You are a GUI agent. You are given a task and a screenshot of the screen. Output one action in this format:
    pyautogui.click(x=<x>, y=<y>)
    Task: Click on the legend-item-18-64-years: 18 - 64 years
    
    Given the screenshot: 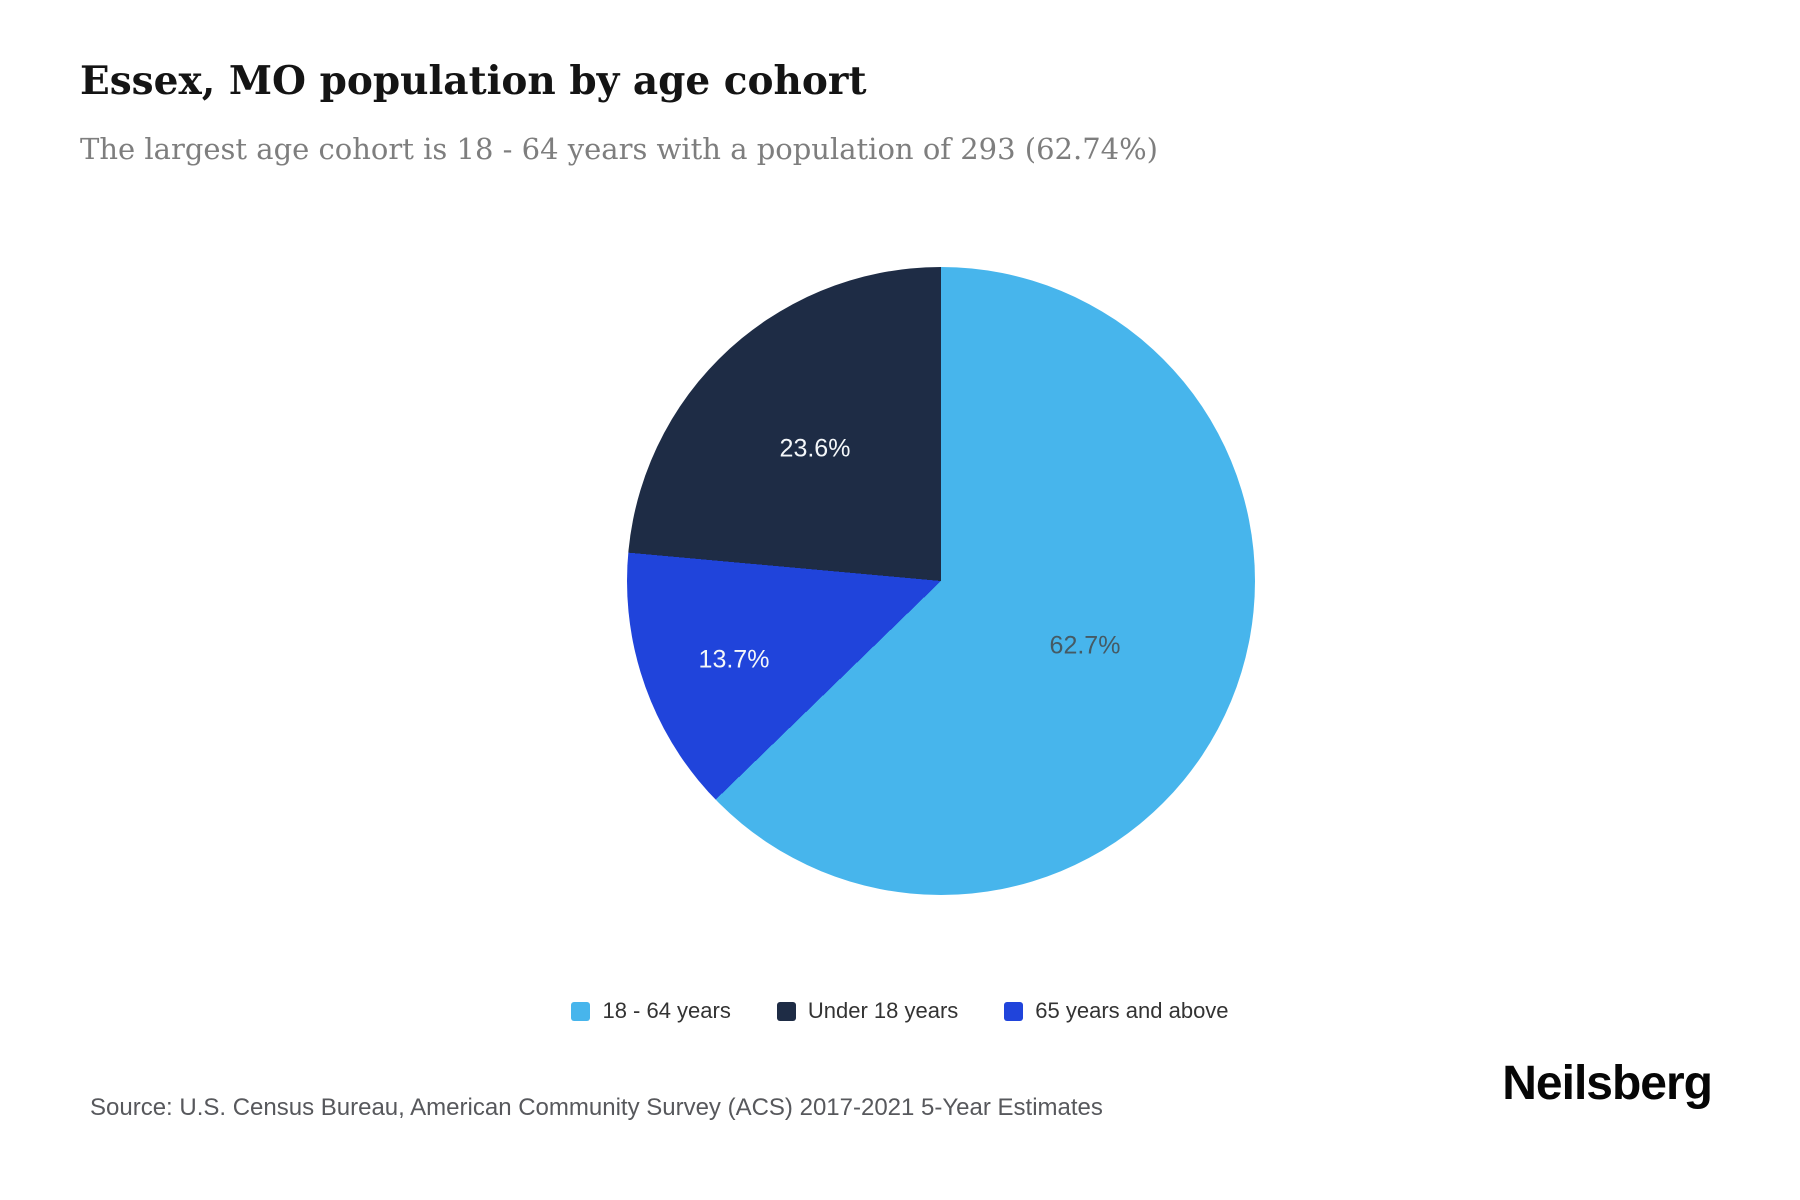 What is the action you would take?
    pyautogui.click(x=651, y=1011)
    